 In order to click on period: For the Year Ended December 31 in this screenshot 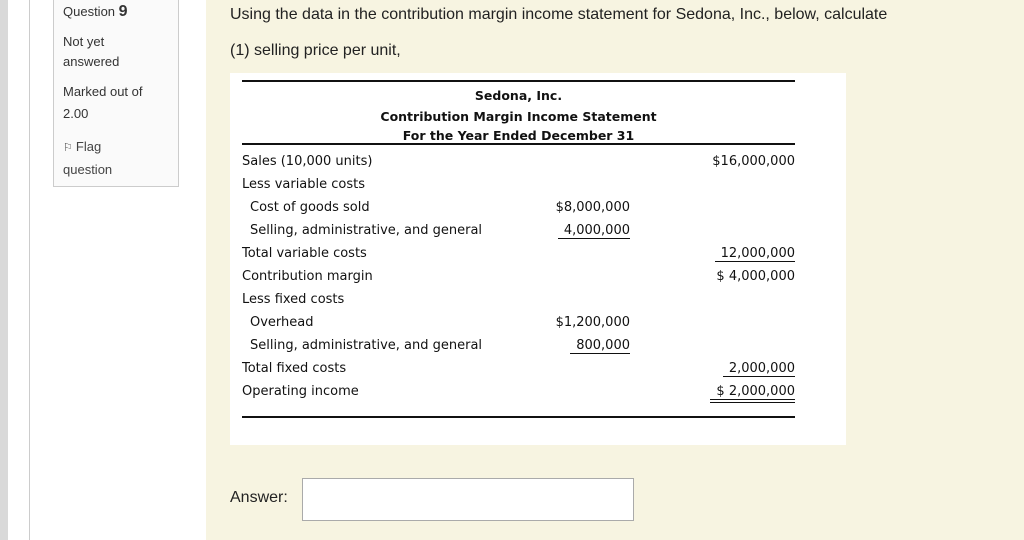, I will do `click(518, 135)`.